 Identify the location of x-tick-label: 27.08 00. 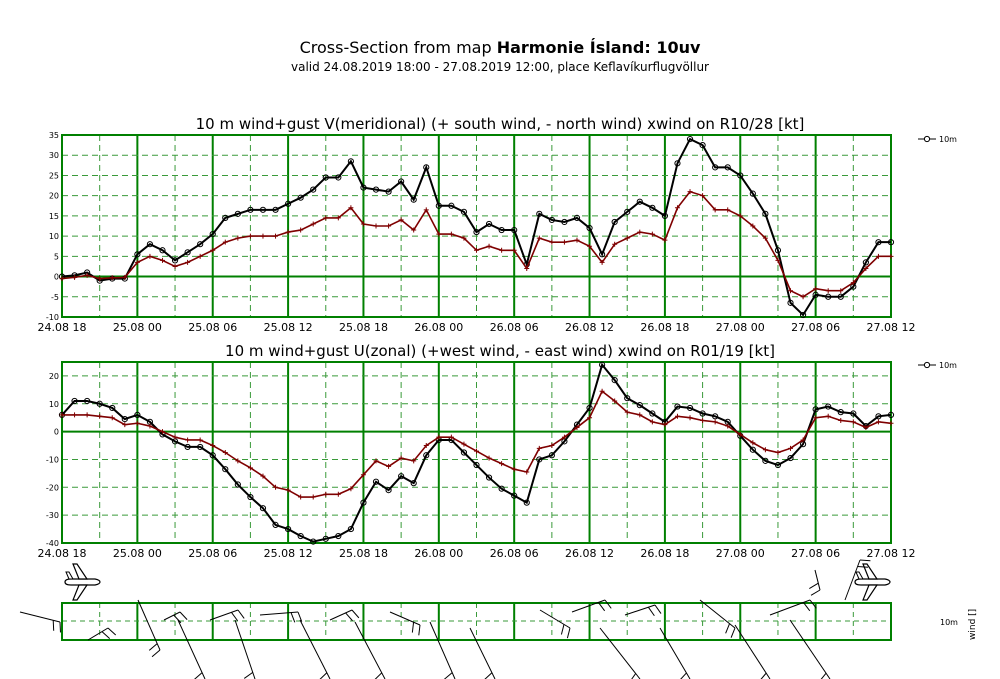
(740, 553).